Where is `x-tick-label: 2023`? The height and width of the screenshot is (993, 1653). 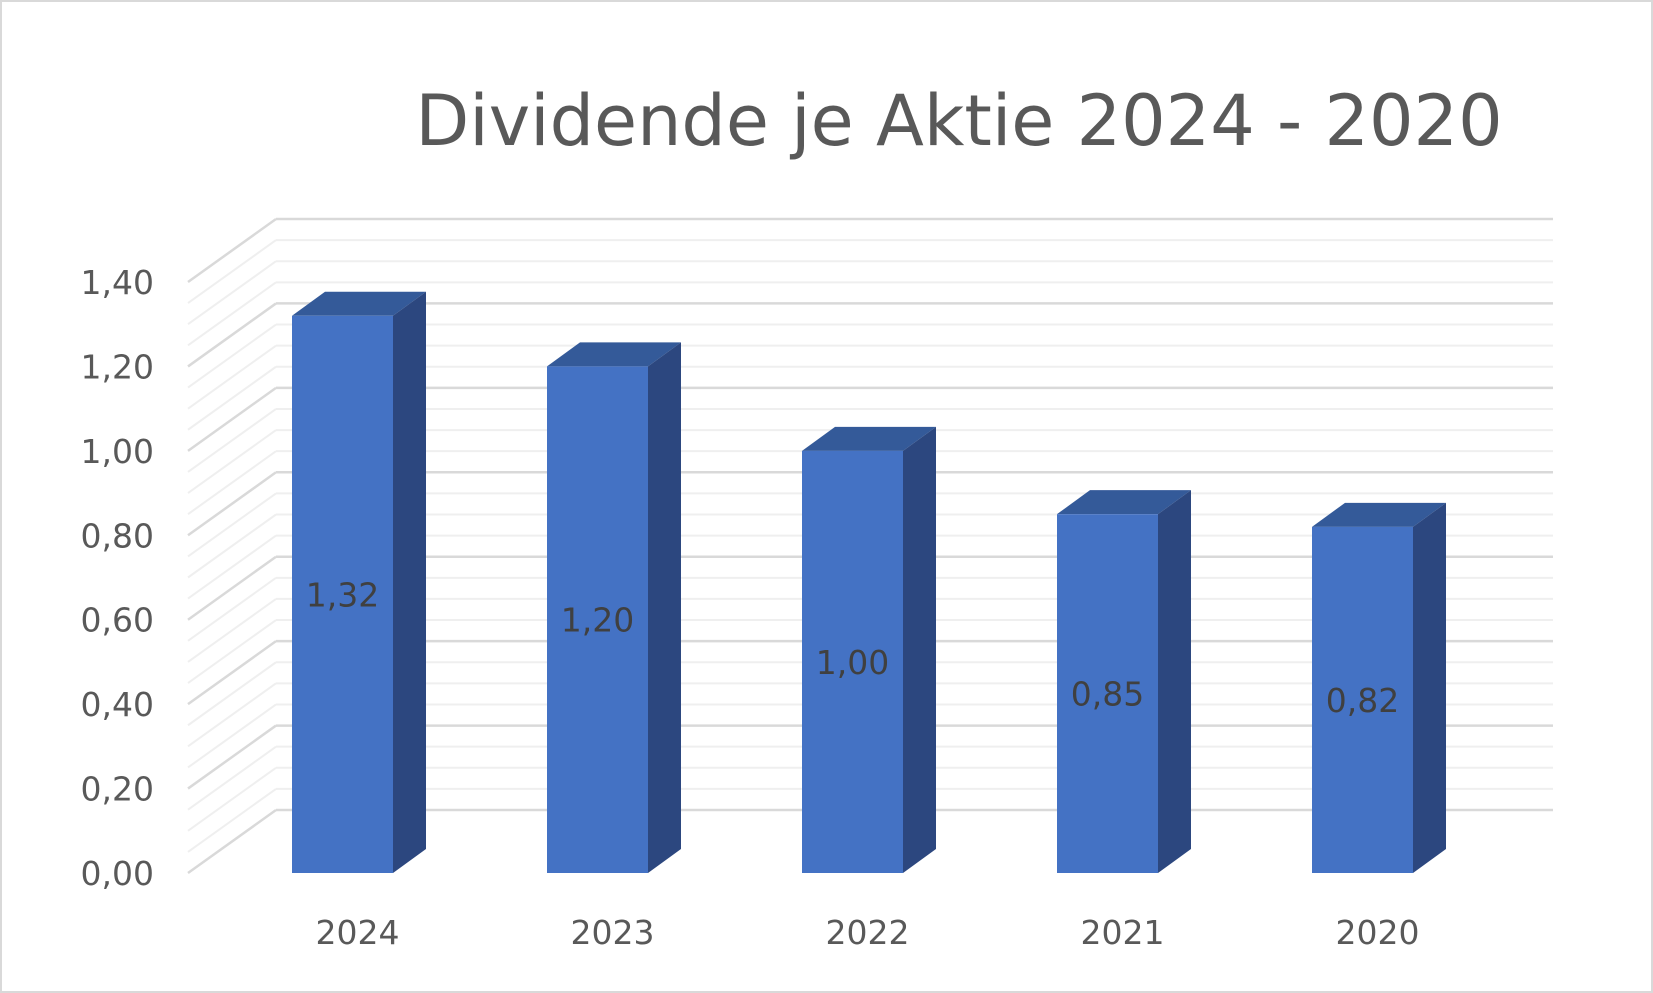 x-tick-label: 2023 is located at coordinates (613, 932).